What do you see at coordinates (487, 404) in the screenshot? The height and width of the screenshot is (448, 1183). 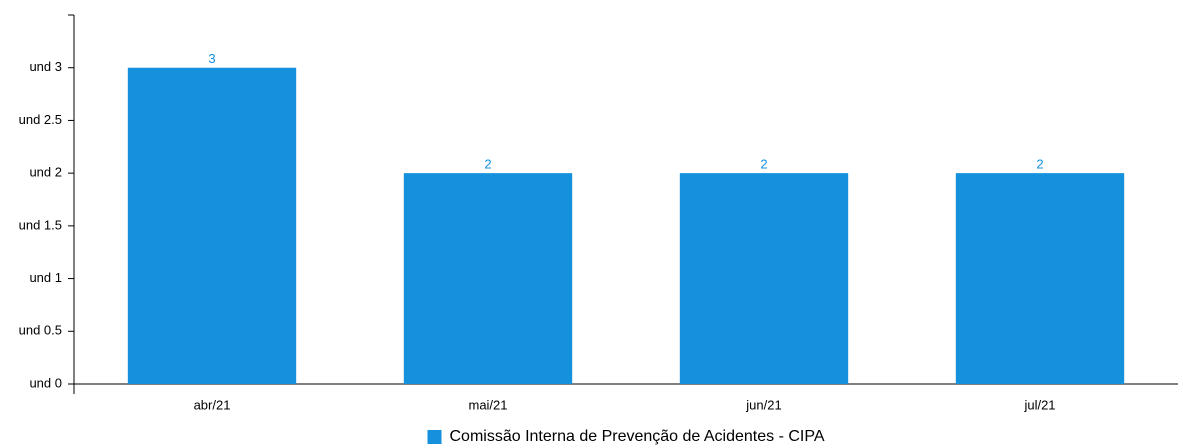 I see `x-tick-label: mai/21` at bounding box center [487, 404].